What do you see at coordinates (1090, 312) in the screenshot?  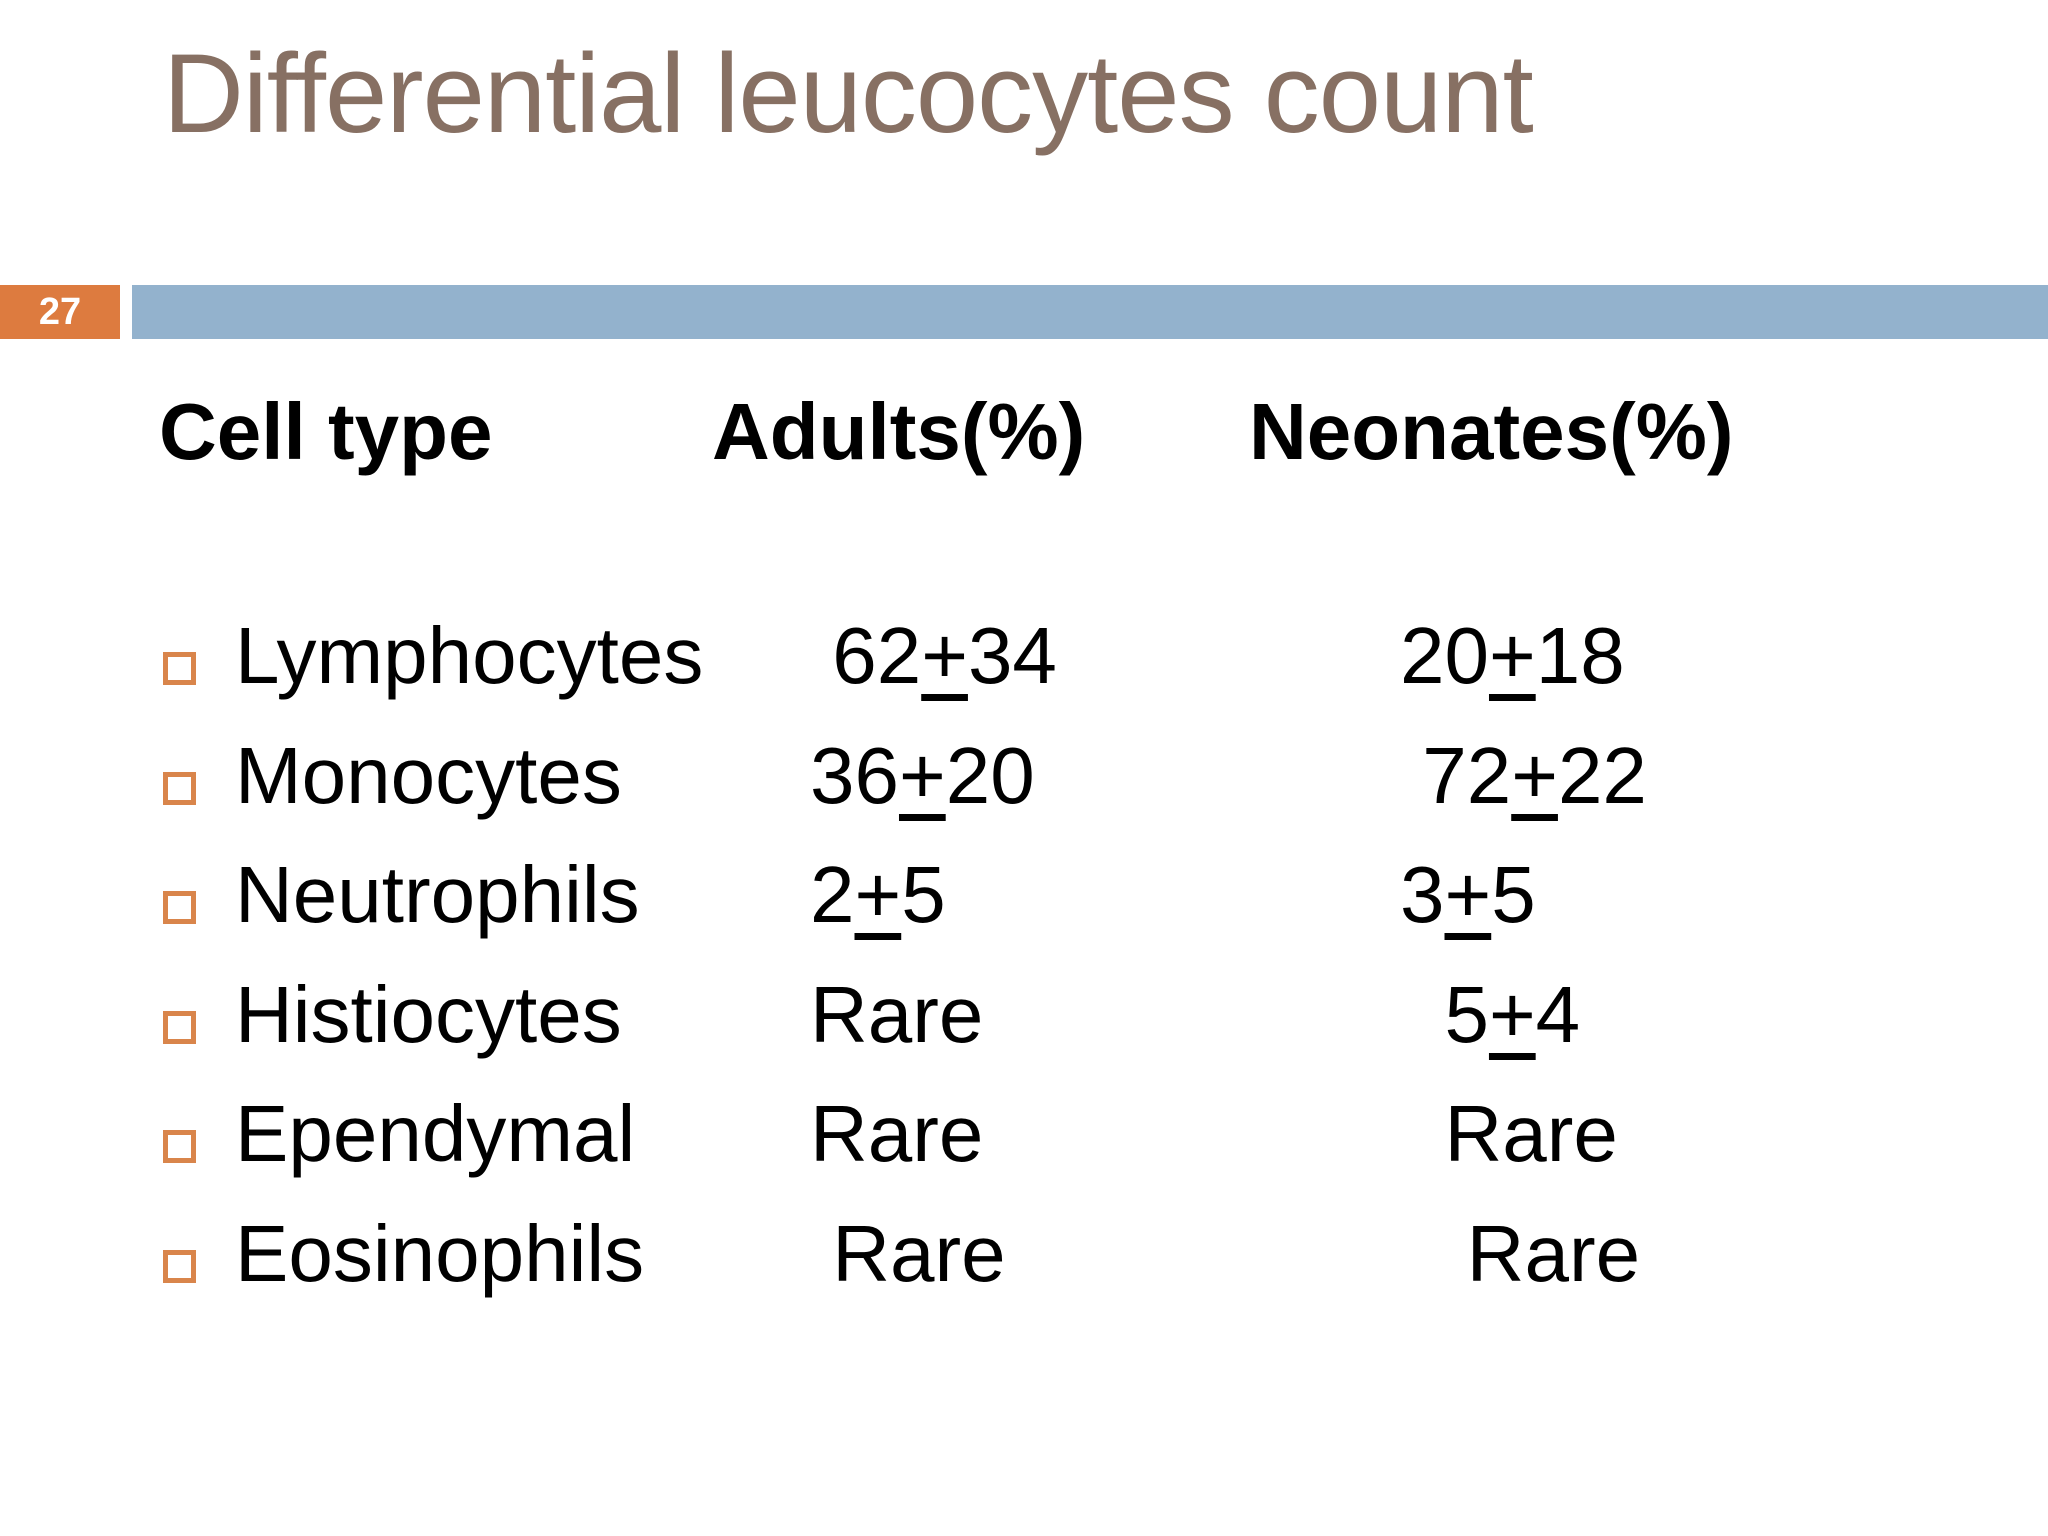 I see `header-accent-bar` at bounding box center [1090, 312].